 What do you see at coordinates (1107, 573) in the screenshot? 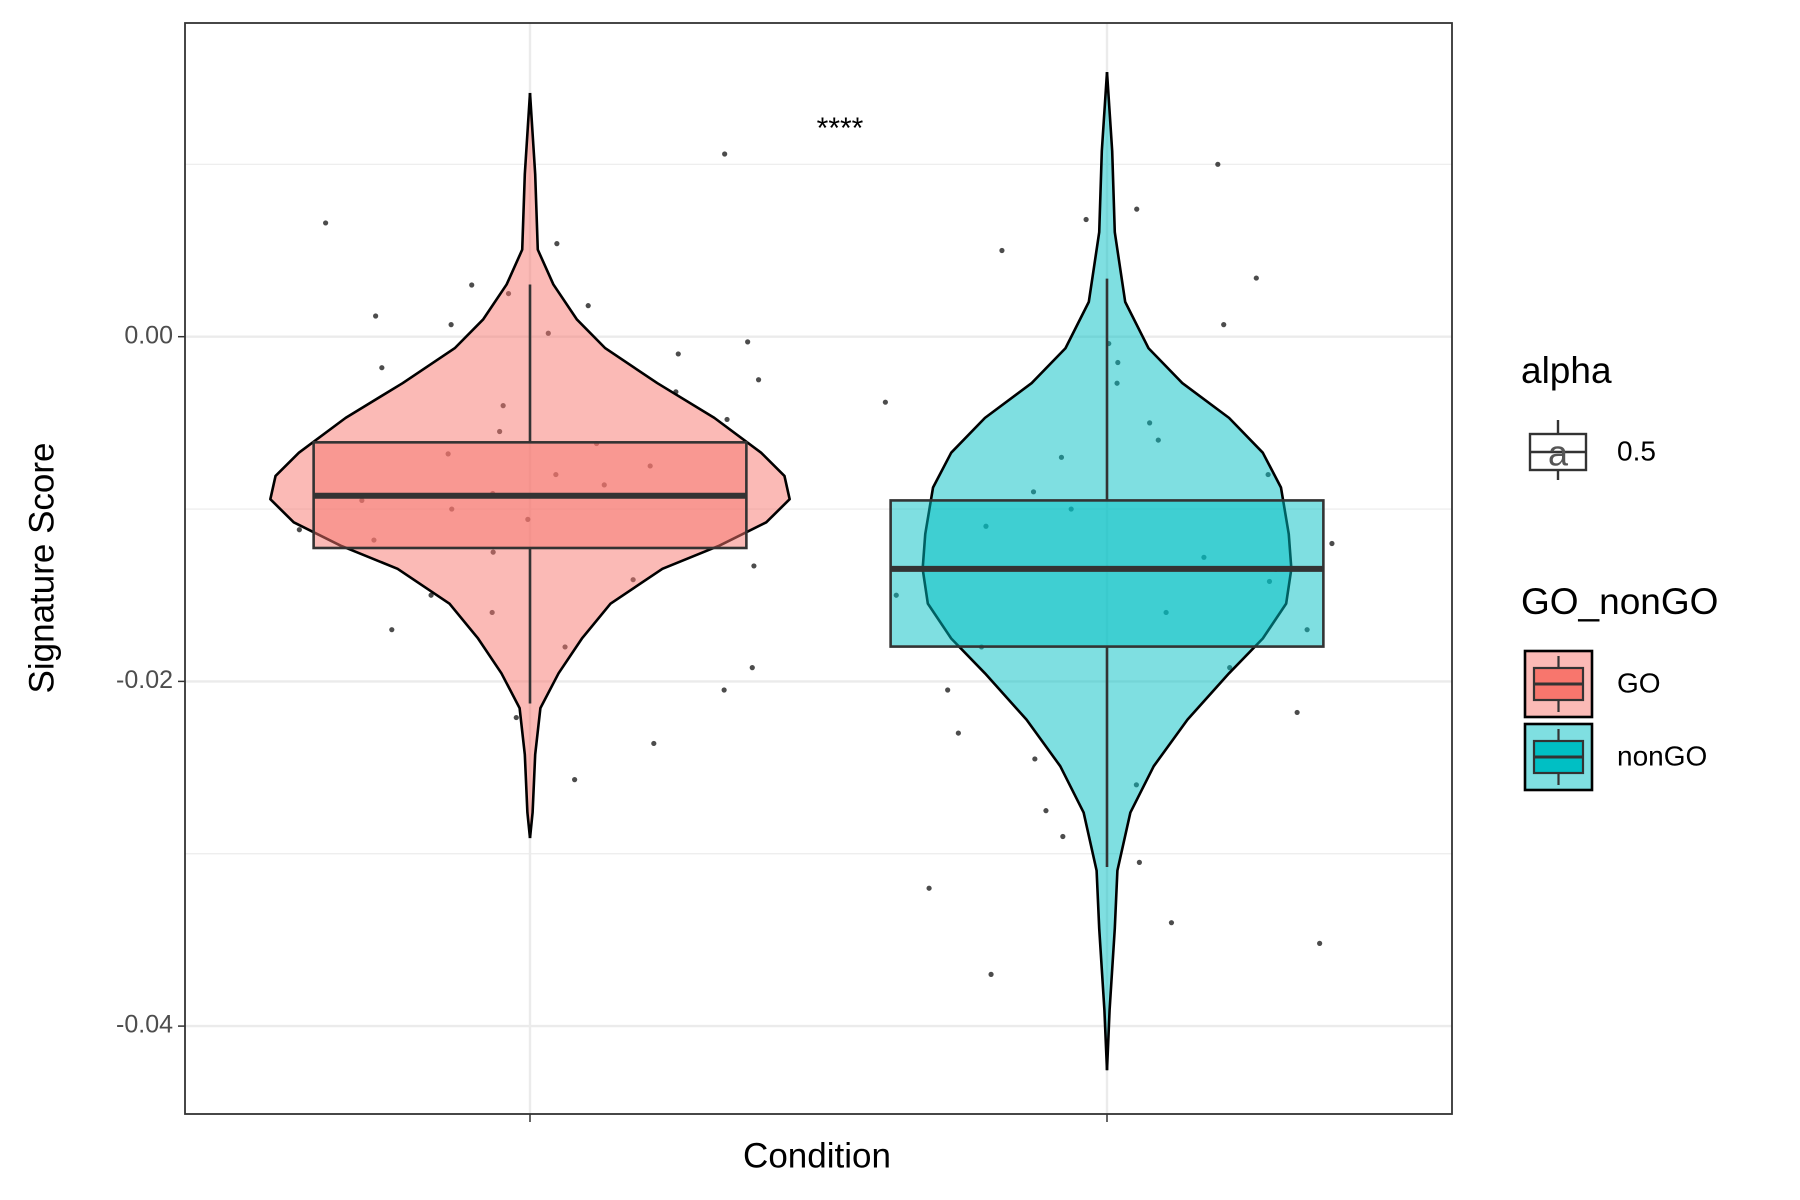
I see `box` at bounding box center [1107, 573].